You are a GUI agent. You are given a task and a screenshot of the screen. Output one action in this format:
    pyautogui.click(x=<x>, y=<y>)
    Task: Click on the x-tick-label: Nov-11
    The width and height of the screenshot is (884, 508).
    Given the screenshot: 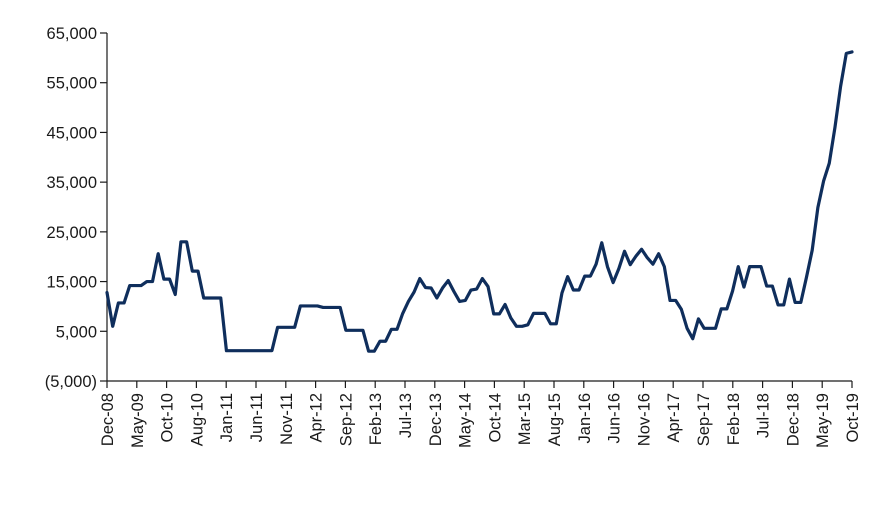 What is the action you would take?
    pyautogui.click(x=287, y=419)
    